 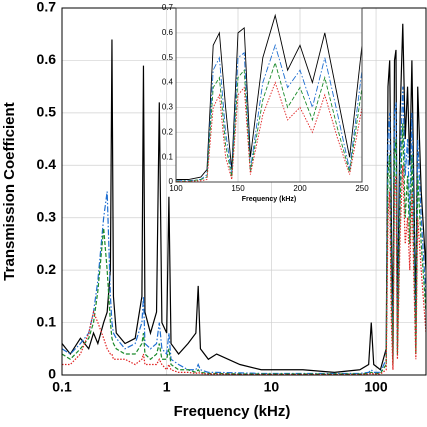 What do you see at coordinates (167, 387) in the screenshot?
I see `x-tick-label: 1` at bounding box center [167, 387].